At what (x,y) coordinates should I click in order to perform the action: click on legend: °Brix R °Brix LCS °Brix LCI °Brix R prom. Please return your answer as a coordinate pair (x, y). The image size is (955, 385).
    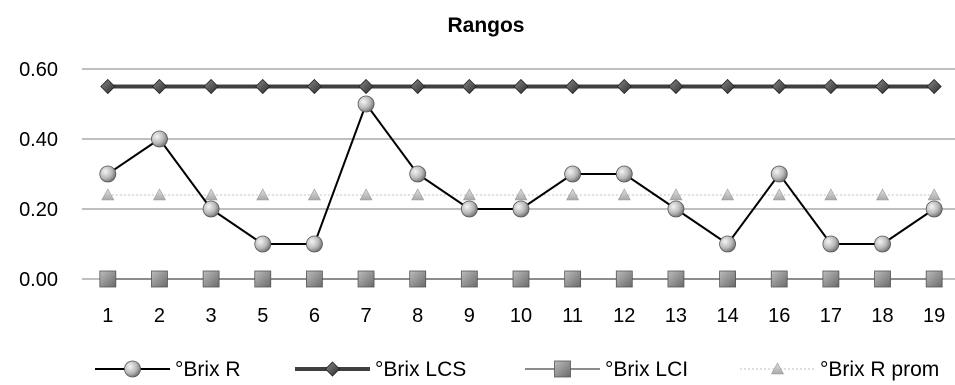
    Looking at the image, I should click on (517, 369).